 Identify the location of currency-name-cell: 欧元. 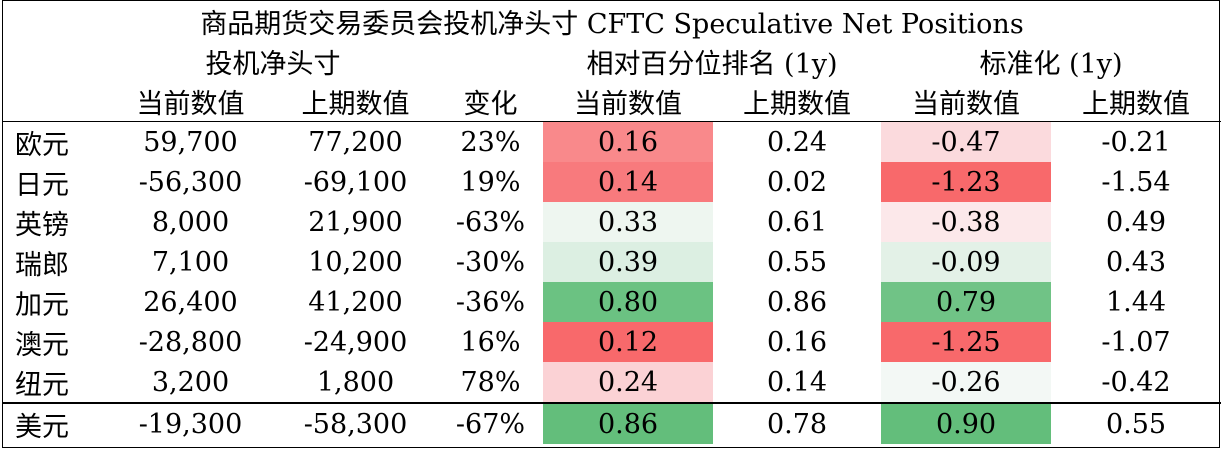
(42, 145).